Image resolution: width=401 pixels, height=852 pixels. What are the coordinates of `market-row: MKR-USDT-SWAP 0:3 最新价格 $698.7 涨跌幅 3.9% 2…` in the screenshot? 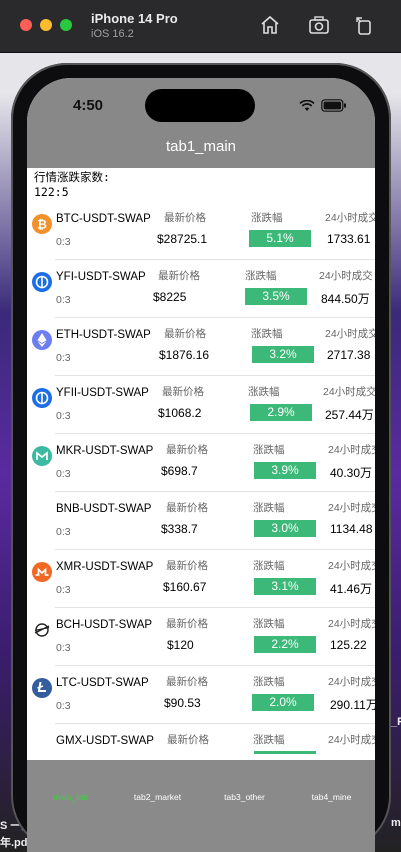 It's located at (201, 463).